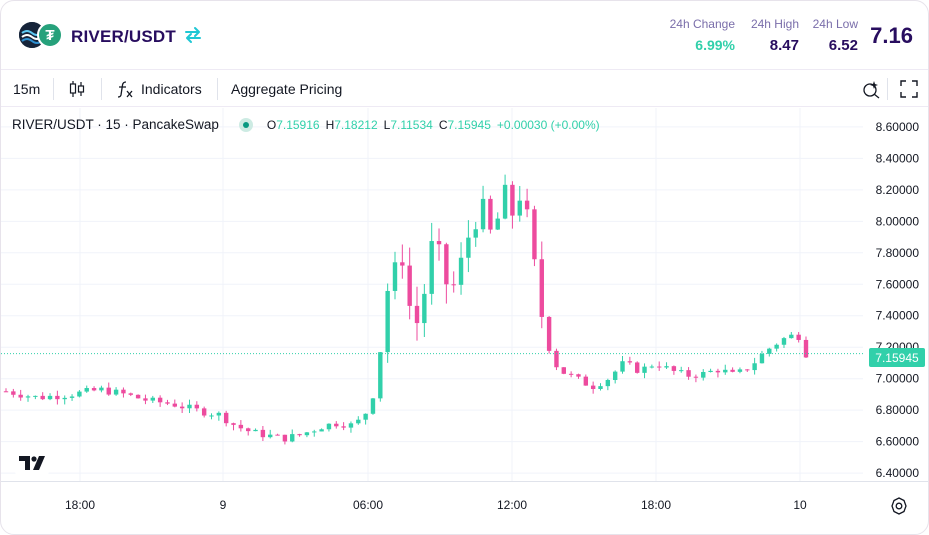  I want to click on candlestick-icon, so click(77, 88).